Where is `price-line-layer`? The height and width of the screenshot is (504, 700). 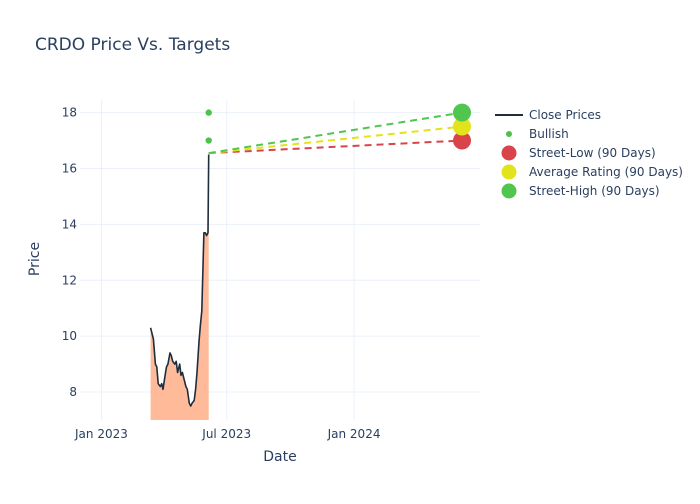
price-line-layer is located at coordinates (179, 280).